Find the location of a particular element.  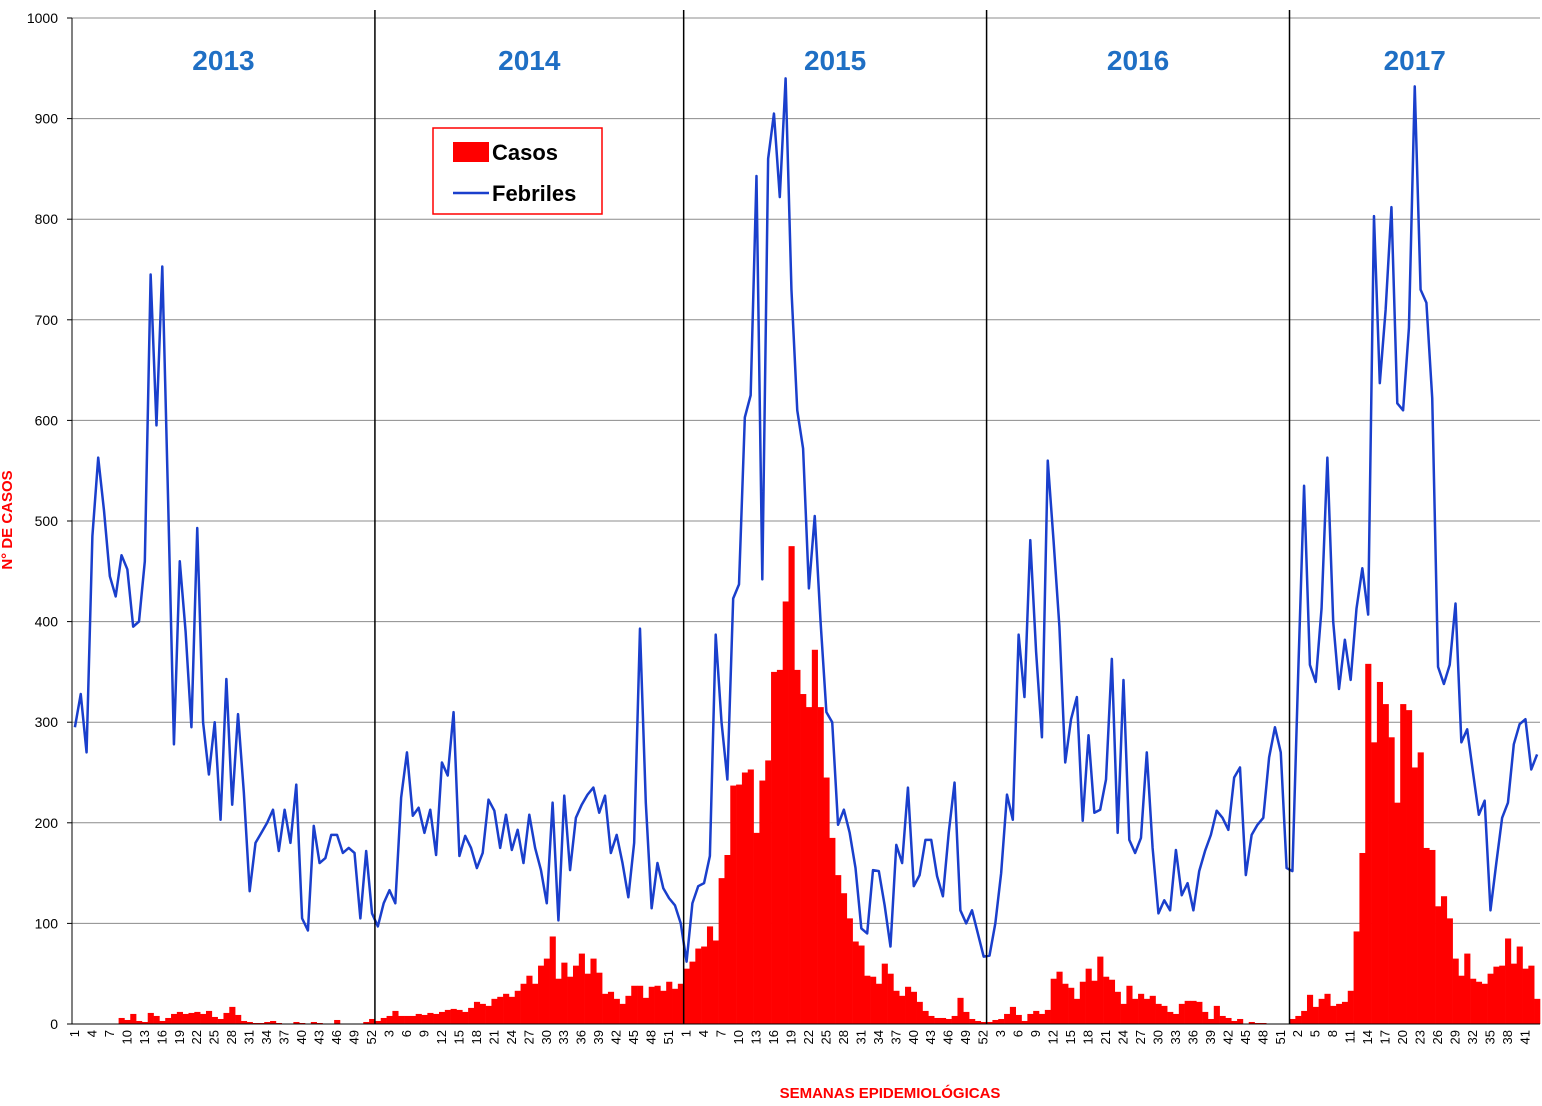

x-tick-label: 5 is located at coordinates (1315, 1033).